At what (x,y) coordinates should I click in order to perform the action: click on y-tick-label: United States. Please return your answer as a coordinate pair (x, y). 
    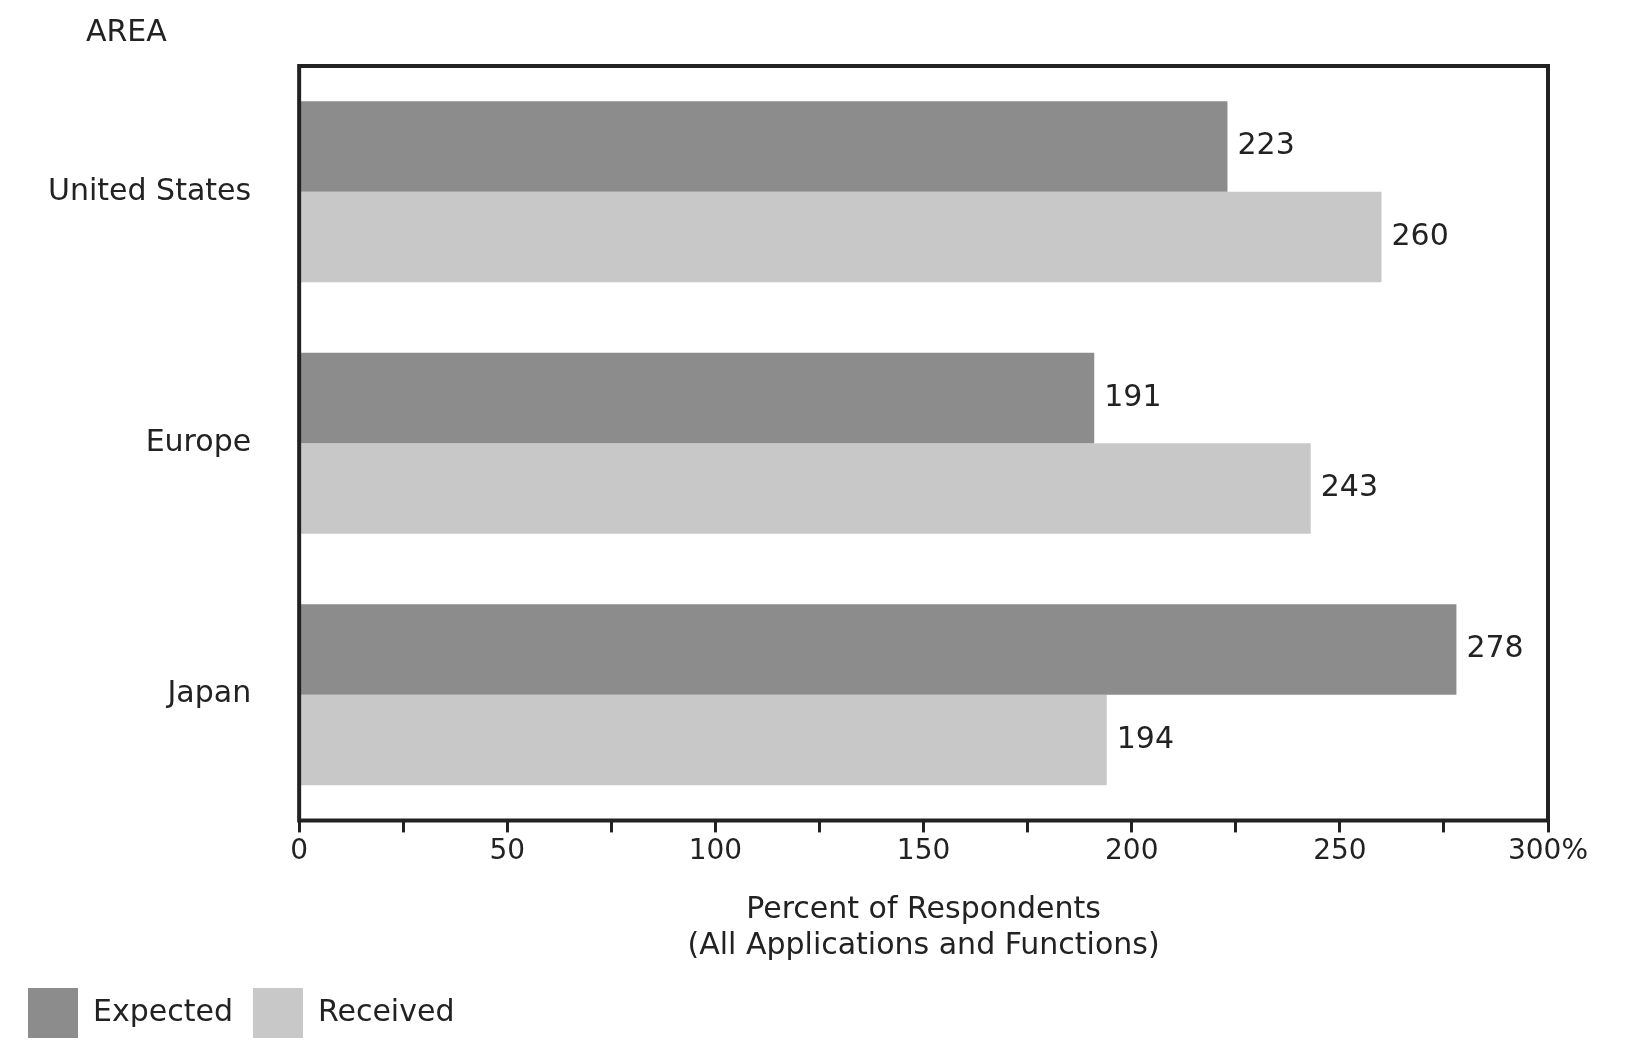
    Looking at the image, I should click on (149, 189).